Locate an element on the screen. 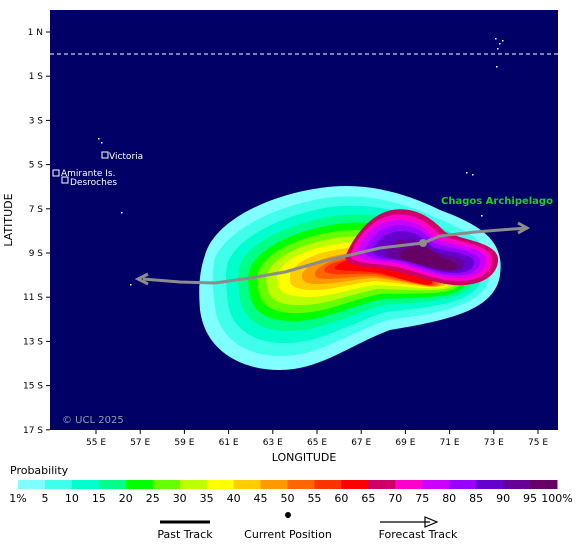 Image resolution: width=580 pixels, height=554 pixels. lat-tick-label: 17 S is located at coordinates (33, 431).